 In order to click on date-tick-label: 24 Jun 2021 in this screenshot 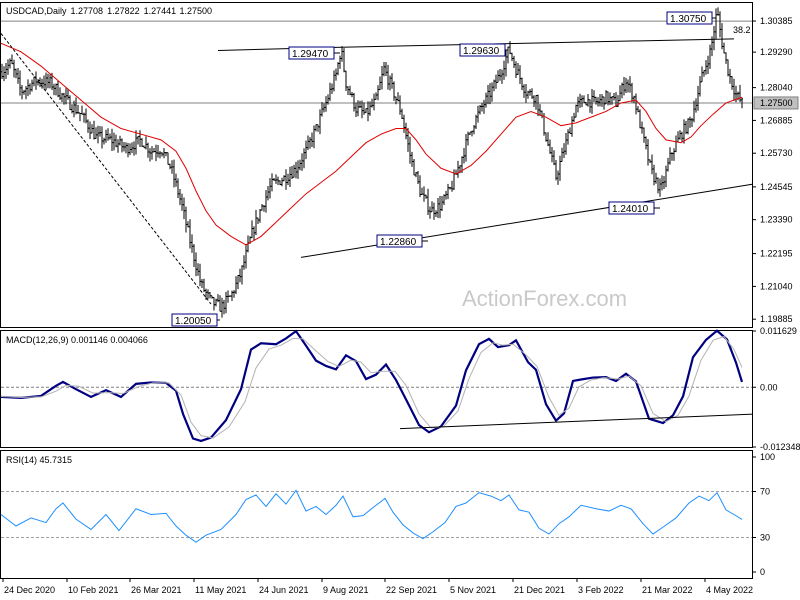, I will do `click(284, 590)`.